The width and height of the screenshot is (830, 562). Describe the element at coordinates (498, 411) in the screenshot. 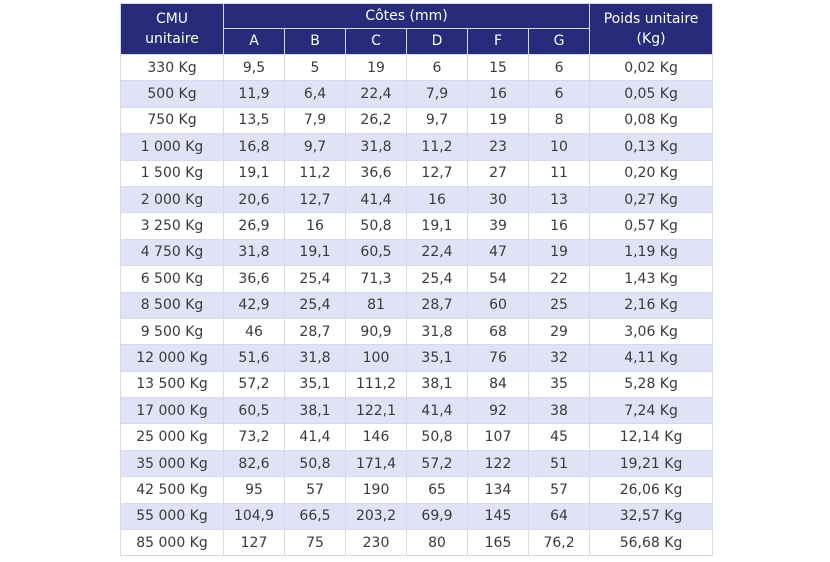

I see `cell-f: 92` at that location.